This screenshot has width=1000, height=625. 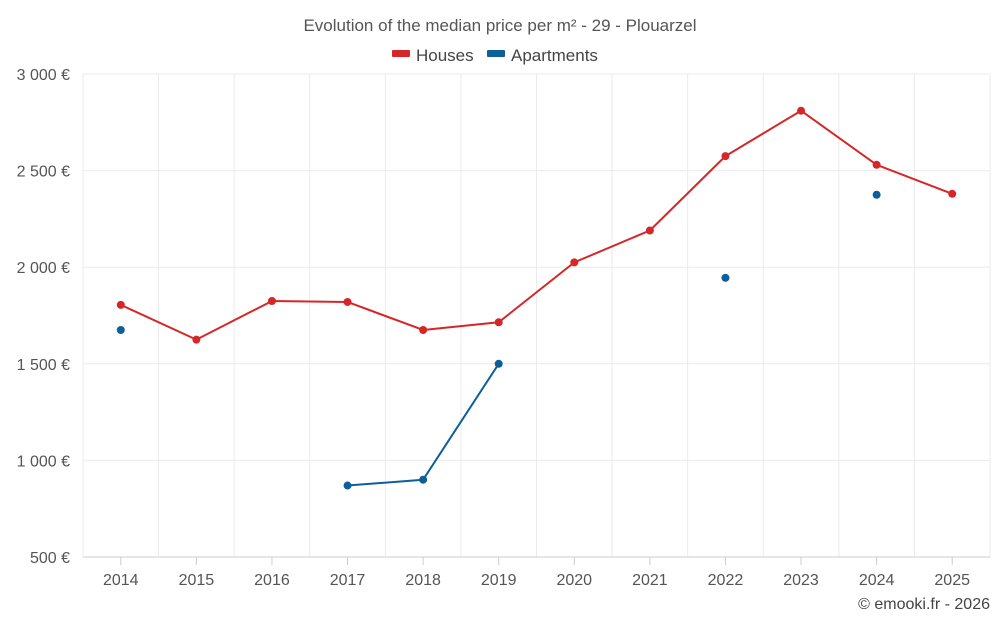 I want to click on x-tick-label: 2020, so click(x=574, y=580).